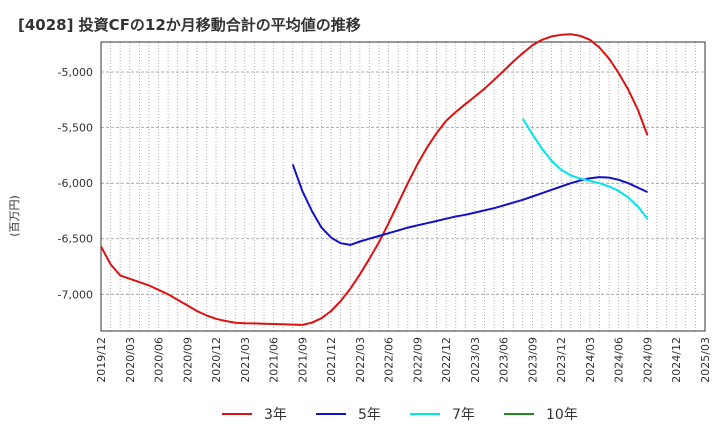  What do you see at coordinates (647, 360) in the screenshot?
I see `x-tick-label: 2024/09` at bounding box center [647, 360].